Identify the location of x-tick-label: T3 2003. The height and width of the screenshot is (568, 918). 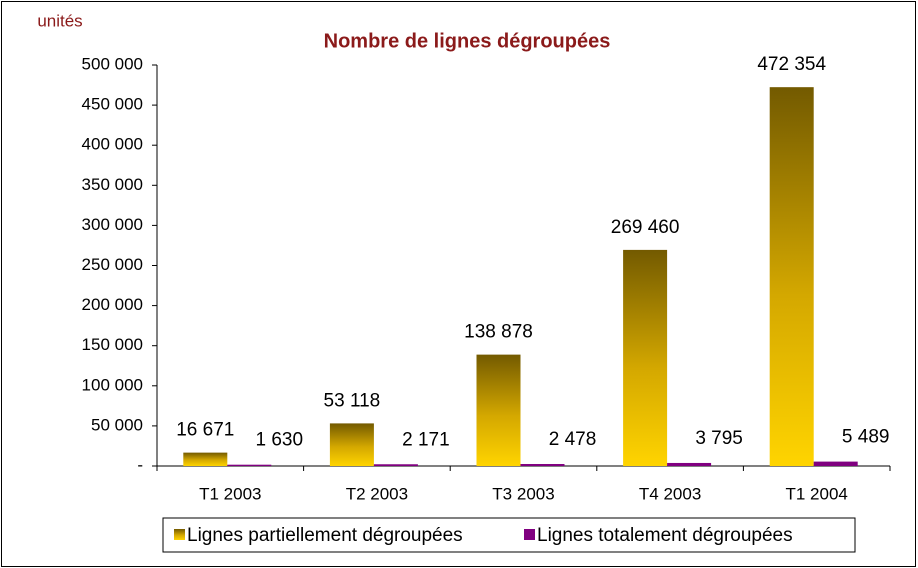
(523, 493).